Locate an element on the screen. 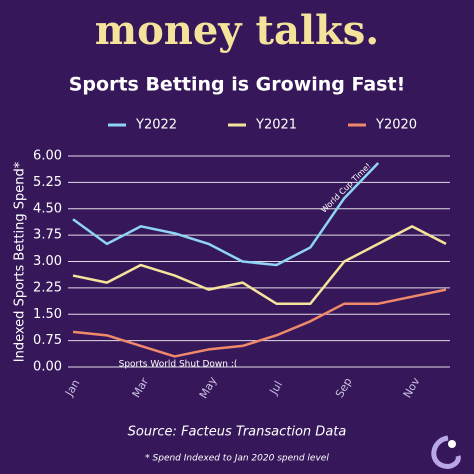  legend-label: Y2020 is located at coordinates (396, 125).